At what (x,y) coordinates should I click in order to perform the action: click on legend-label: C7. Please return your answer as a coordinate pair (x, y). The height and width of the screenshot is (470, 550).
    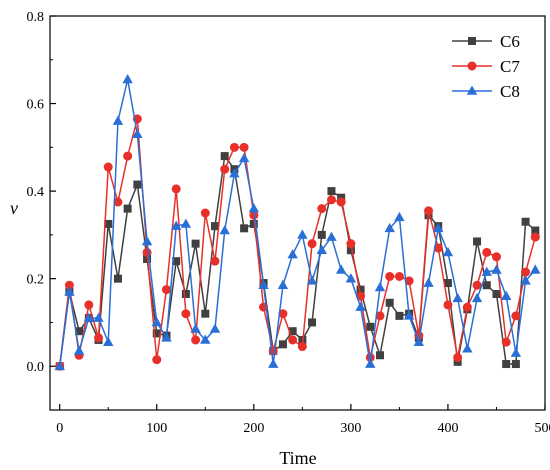
    Looking at the image, I should click on (510, 66).